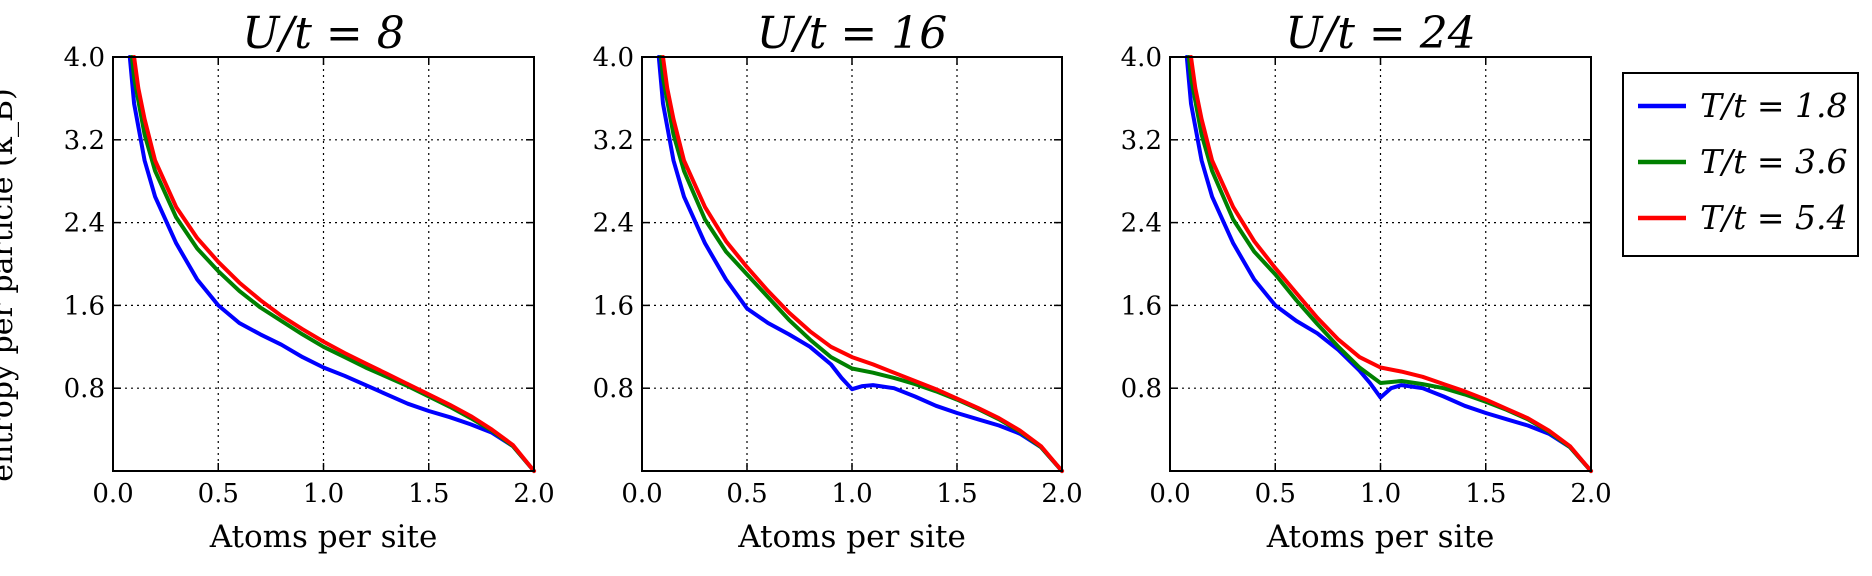 Image resolution: width=1872 pixels, height=576 pixels. Describe the element at coordinates (10, 284) in the screenshot. I see `figure-ylabel: entropy per particle (k_B)` at that location.